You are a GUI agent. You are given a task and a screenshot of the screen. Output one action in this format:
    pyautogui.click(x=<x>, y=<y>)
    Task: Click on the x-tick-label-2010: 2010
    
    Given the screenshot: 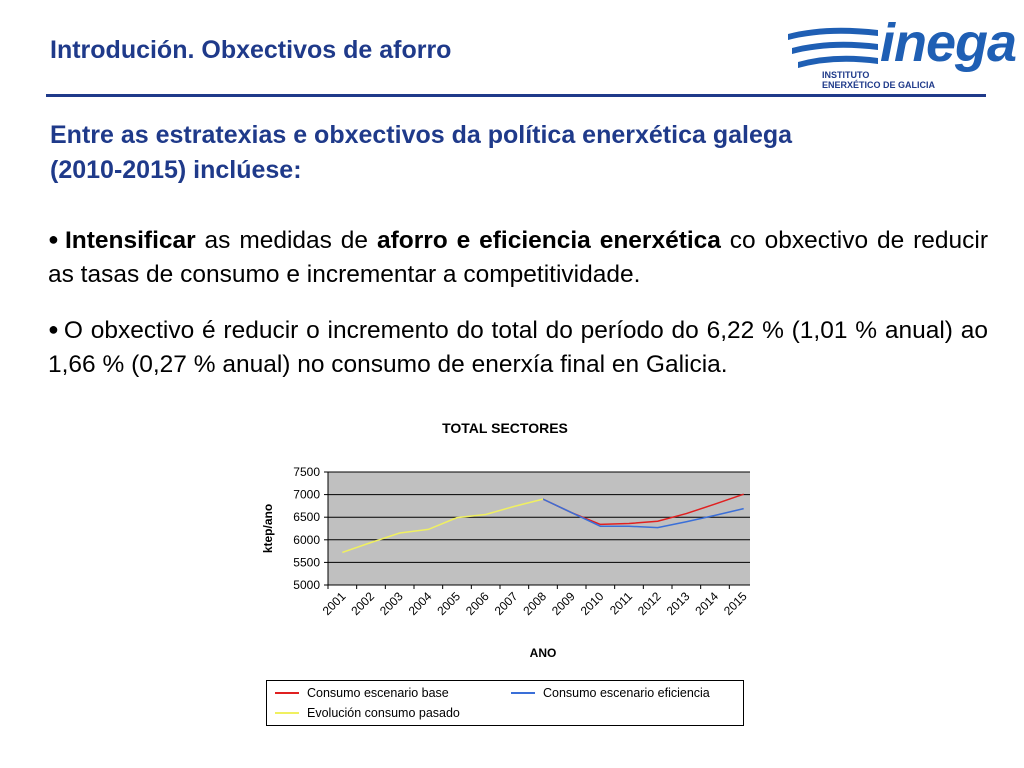 What is the action you would take?
    pyautogui.click(x=592, y=603)
    